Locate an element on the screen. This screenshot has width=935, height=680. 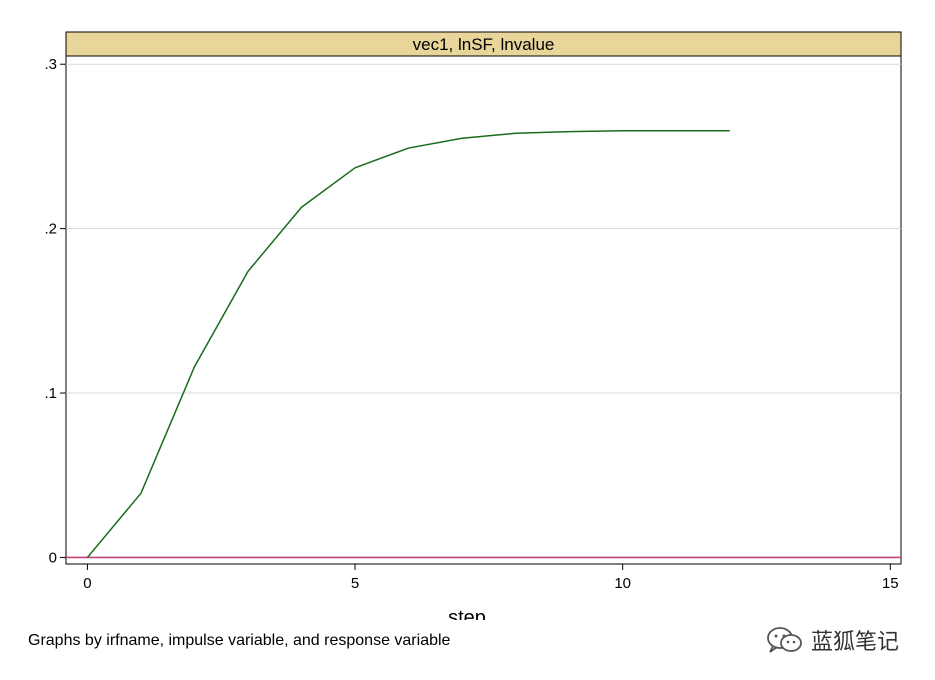
wechat-icon is located at coordinates (785, 640).